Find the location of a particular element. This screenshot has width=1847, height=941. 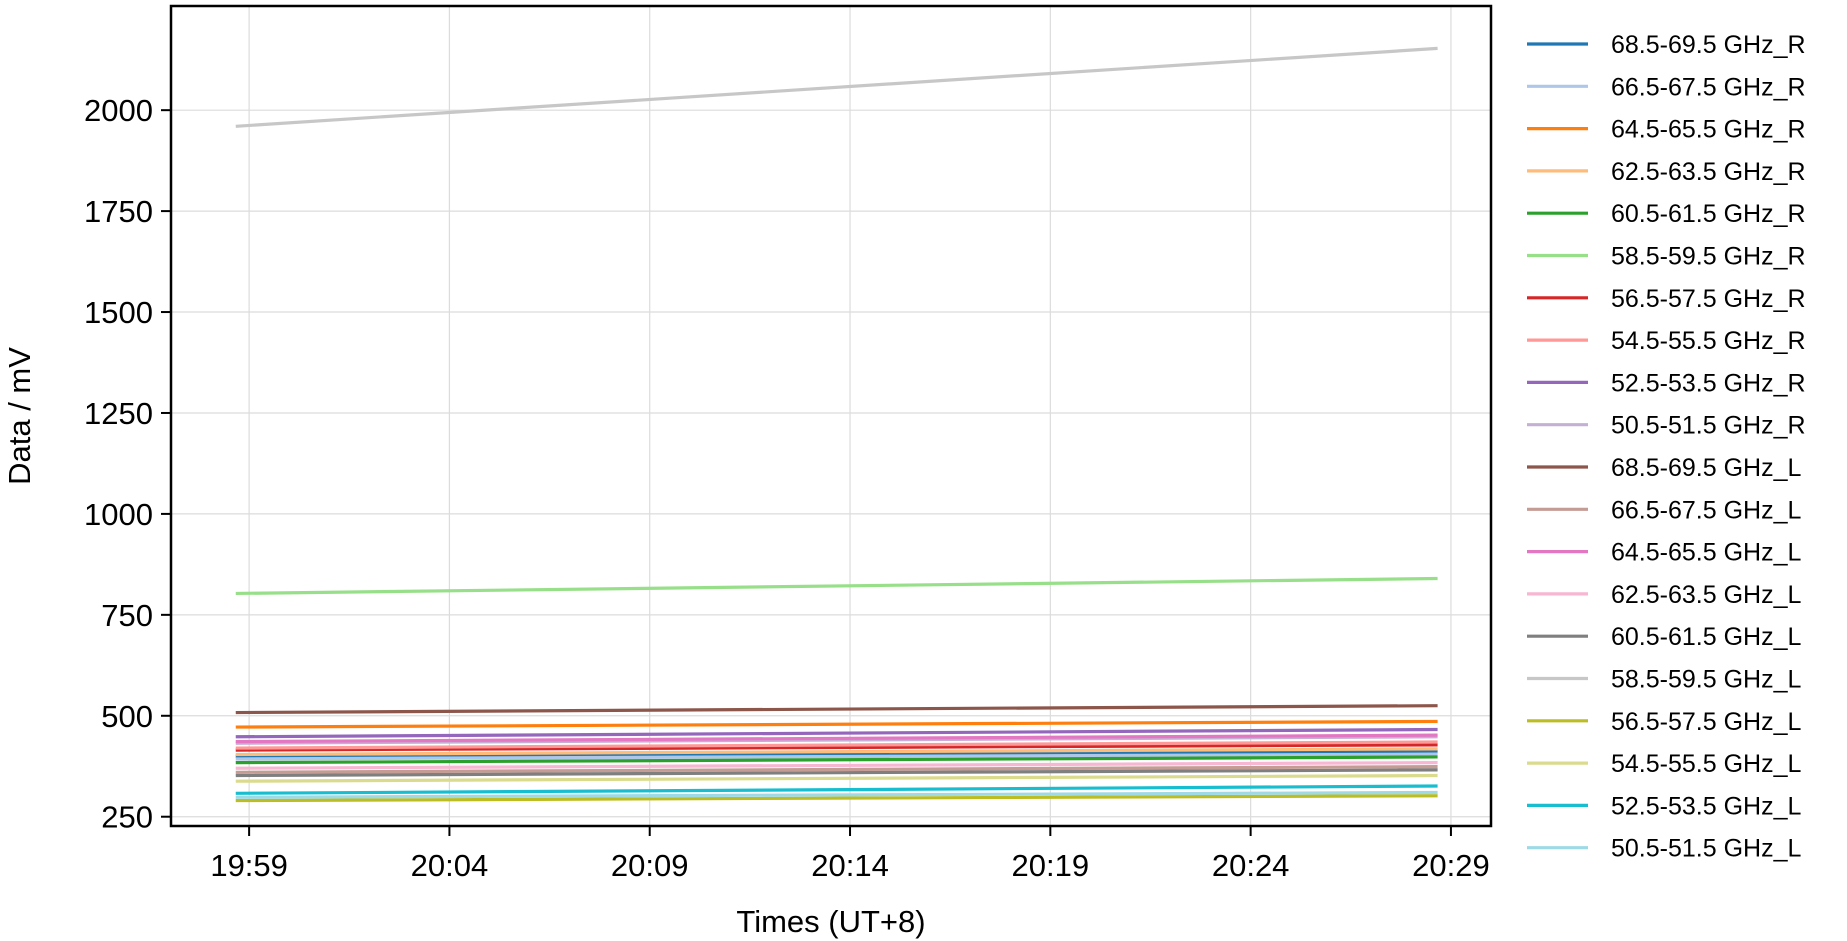

legend-label: 64.5-65.5 GHz_R is located at coordinates (1708, 130).